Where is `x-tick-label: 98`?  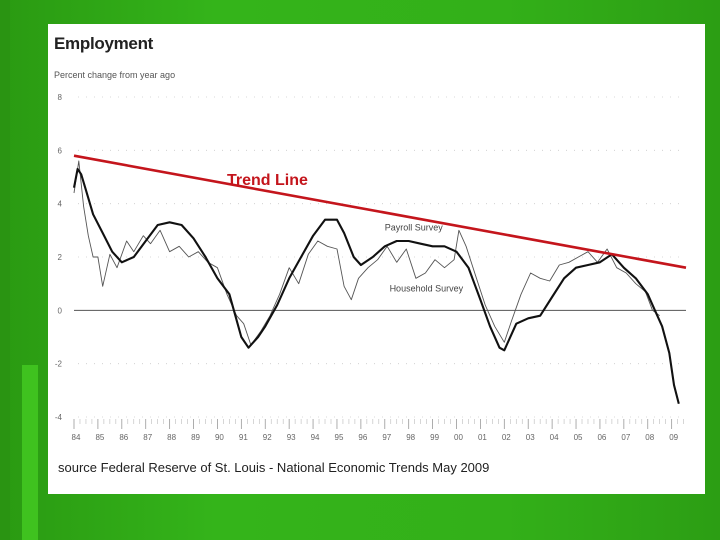
x-tick-label: 98 is located at coordinates (410, 437).